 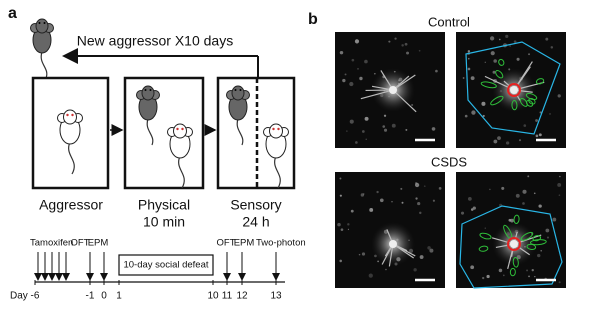 What do you see at coordinates (449, 21) in the screenshot?
I see `condition-label: Control` at bounding box center [449, 21].